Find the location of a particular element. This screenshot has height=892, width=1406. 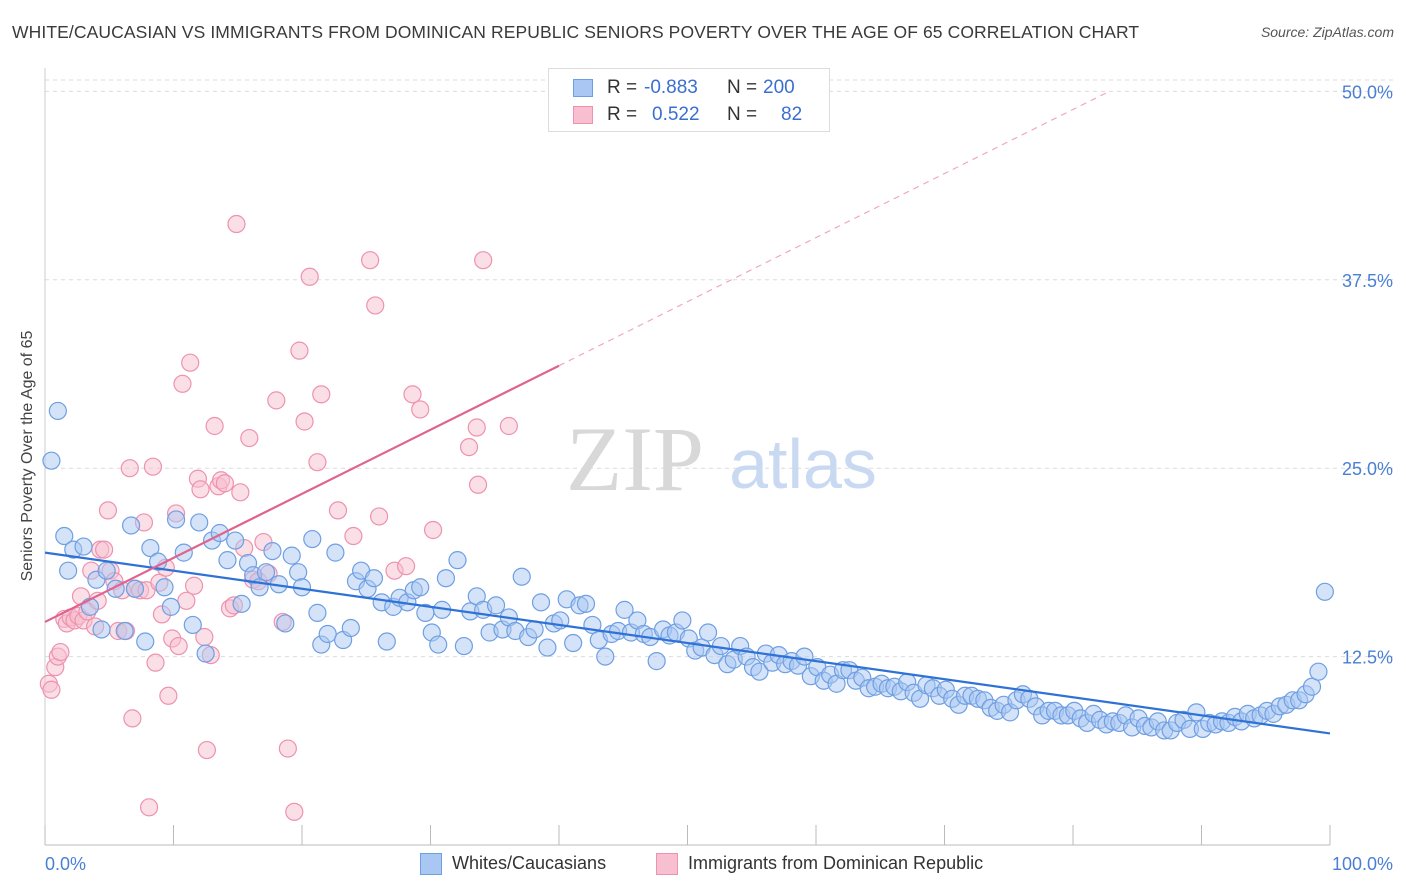

trend-line-immigrants is located at coordinates (302, 493).